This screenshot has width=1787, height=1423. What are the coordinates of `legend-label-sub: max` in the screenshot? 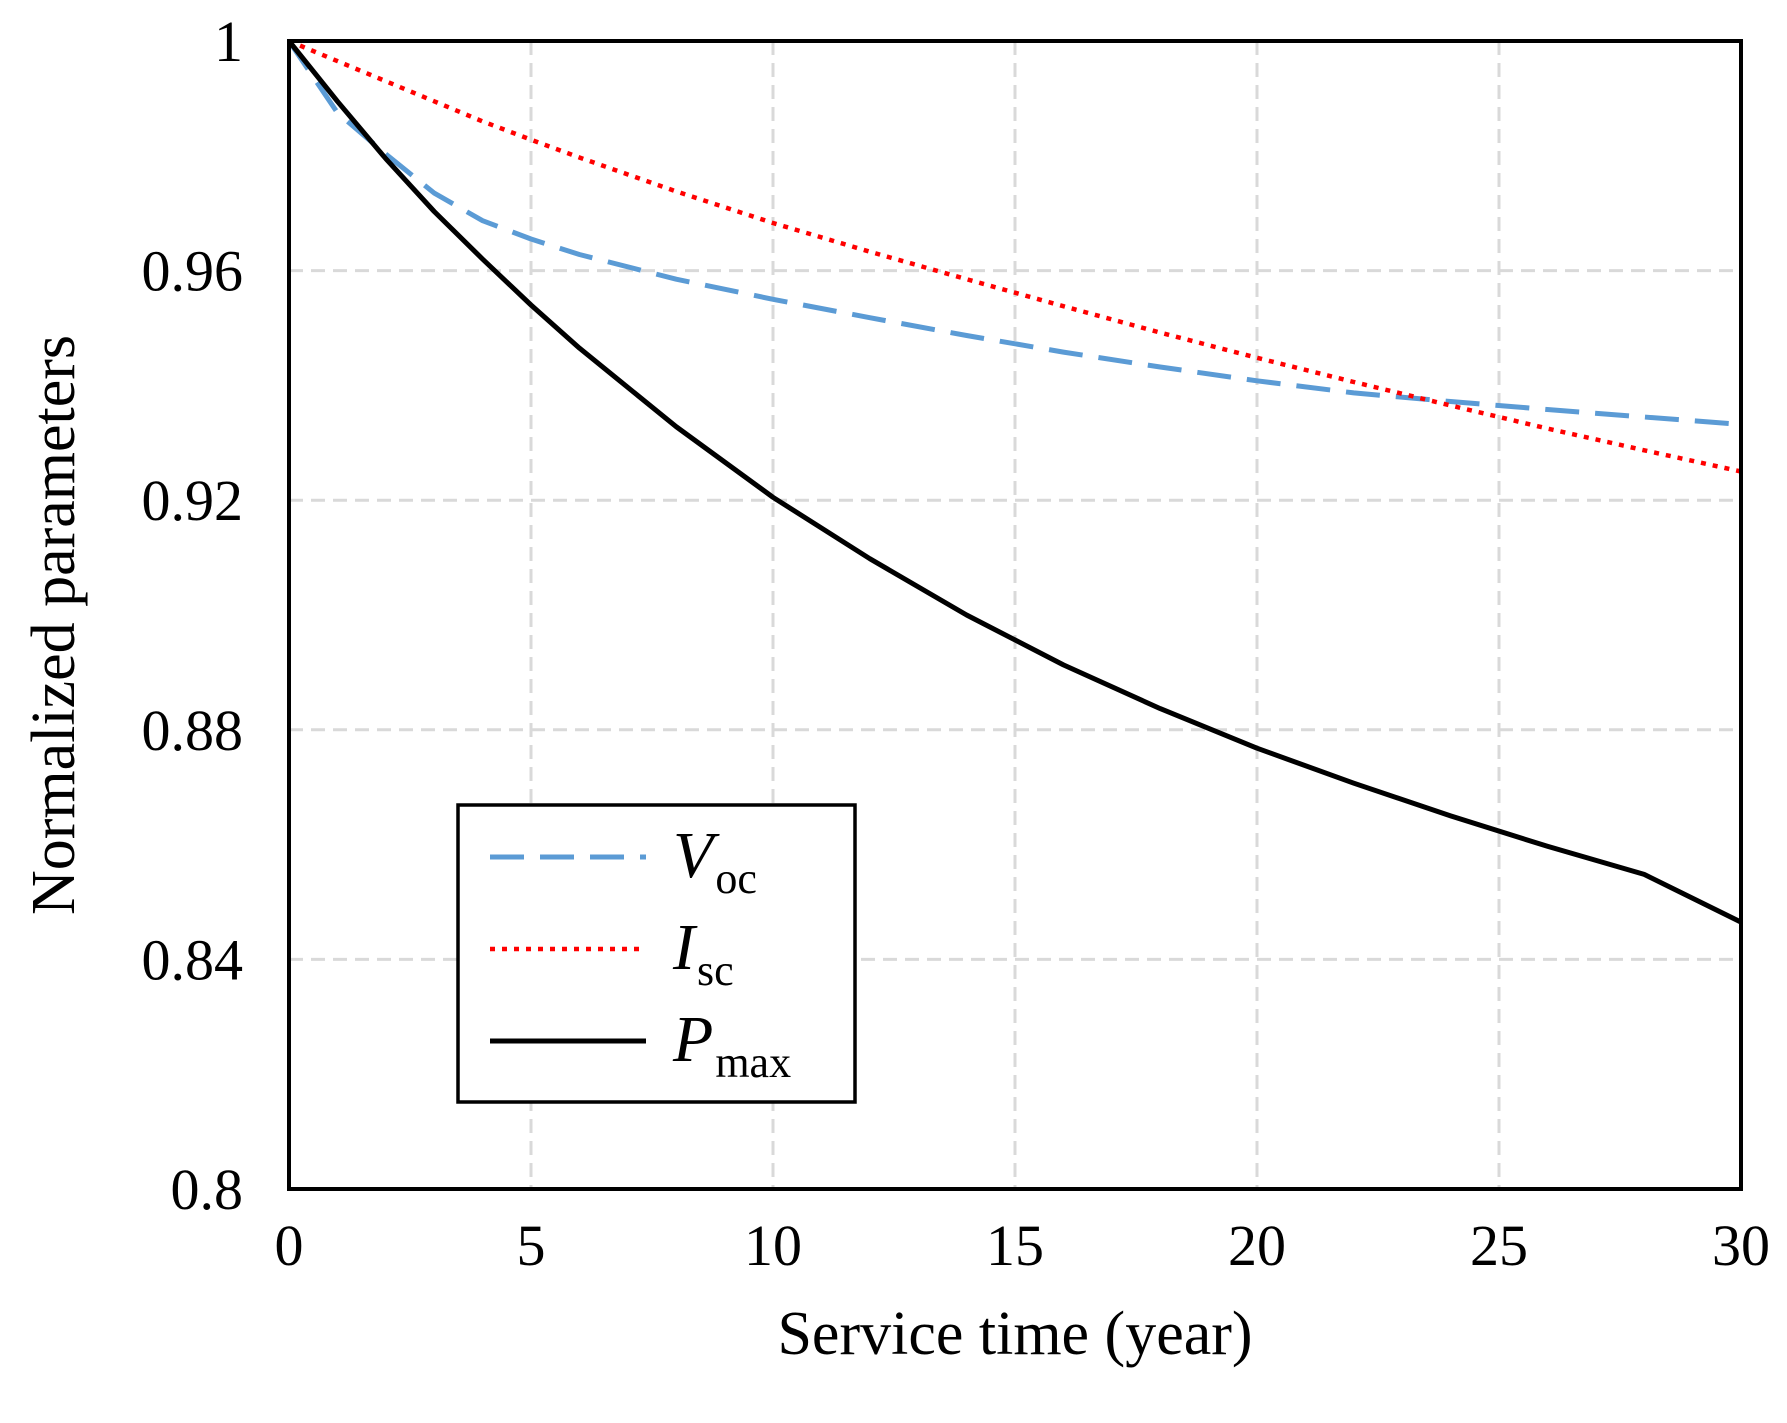 It's located at (753, 1062).